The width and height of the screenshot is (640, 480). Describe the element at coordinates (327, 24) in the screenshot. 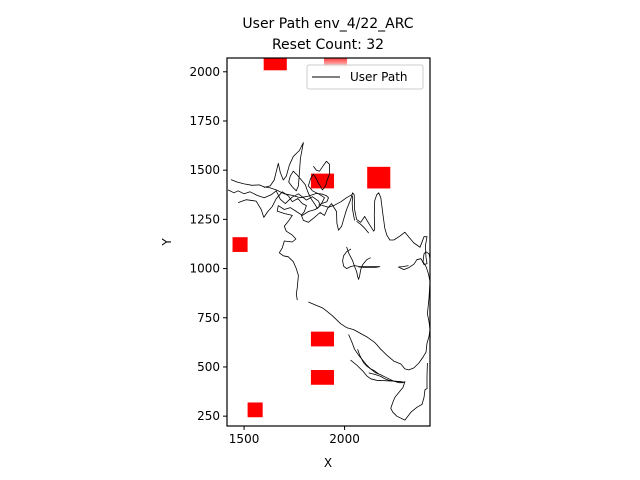

I see `chart-title: User Path env_4/22_ARC` at that location.